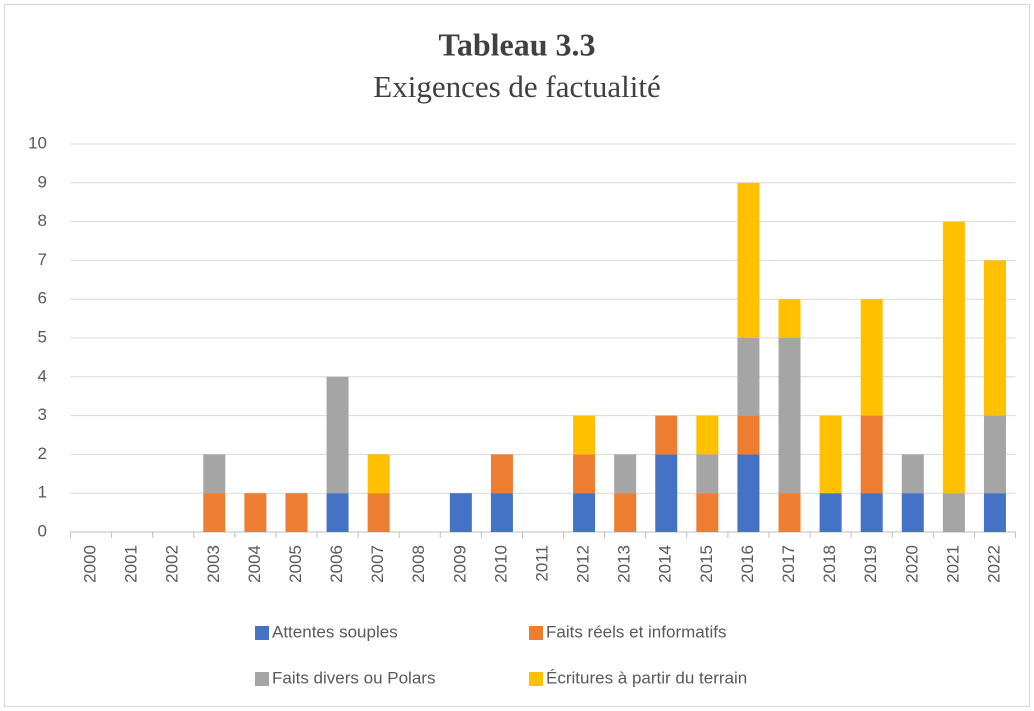 The image size is (1034, 711). I want to click on x-tick-label: 2008, so click(418, 564).